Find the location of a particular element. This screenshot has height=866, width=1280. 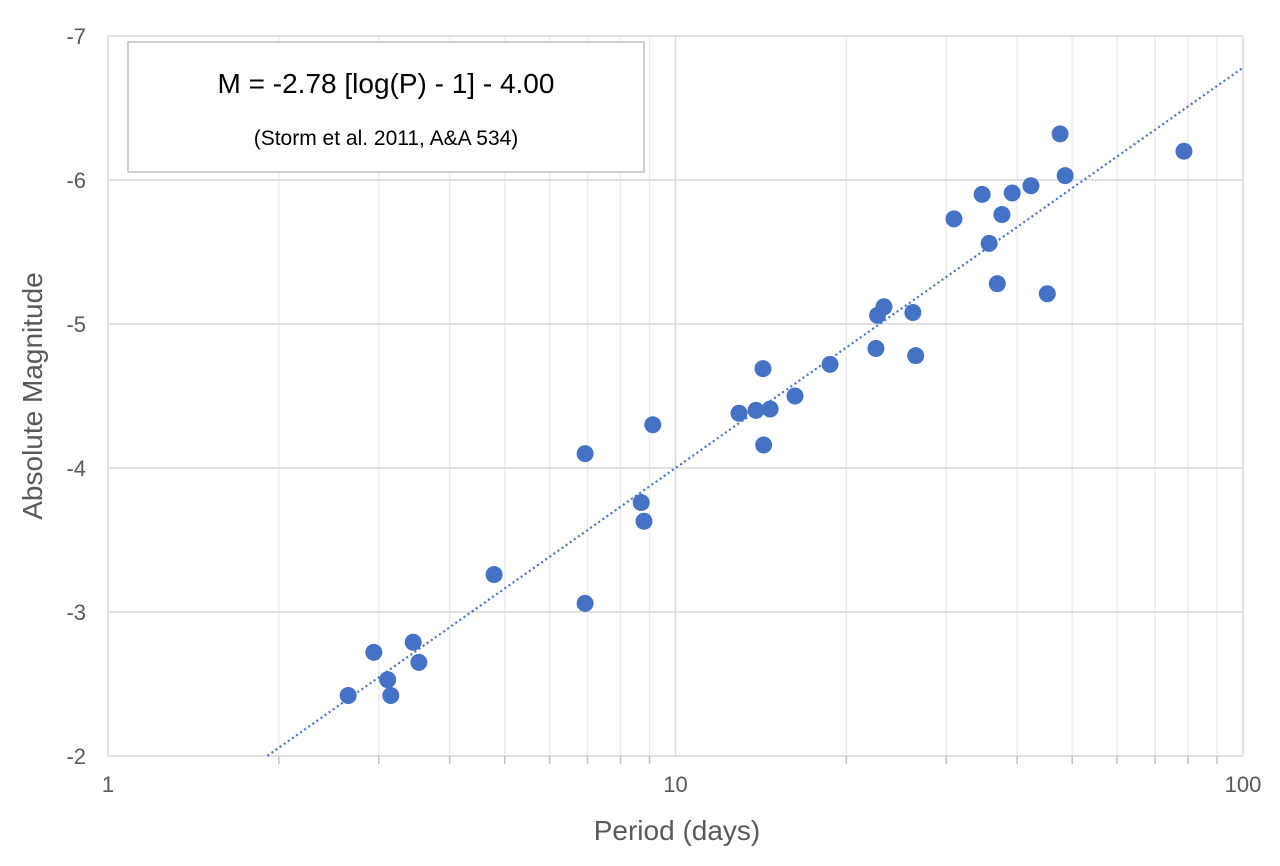

x-tick-label: 100 is located at coordinates (1243, 784).